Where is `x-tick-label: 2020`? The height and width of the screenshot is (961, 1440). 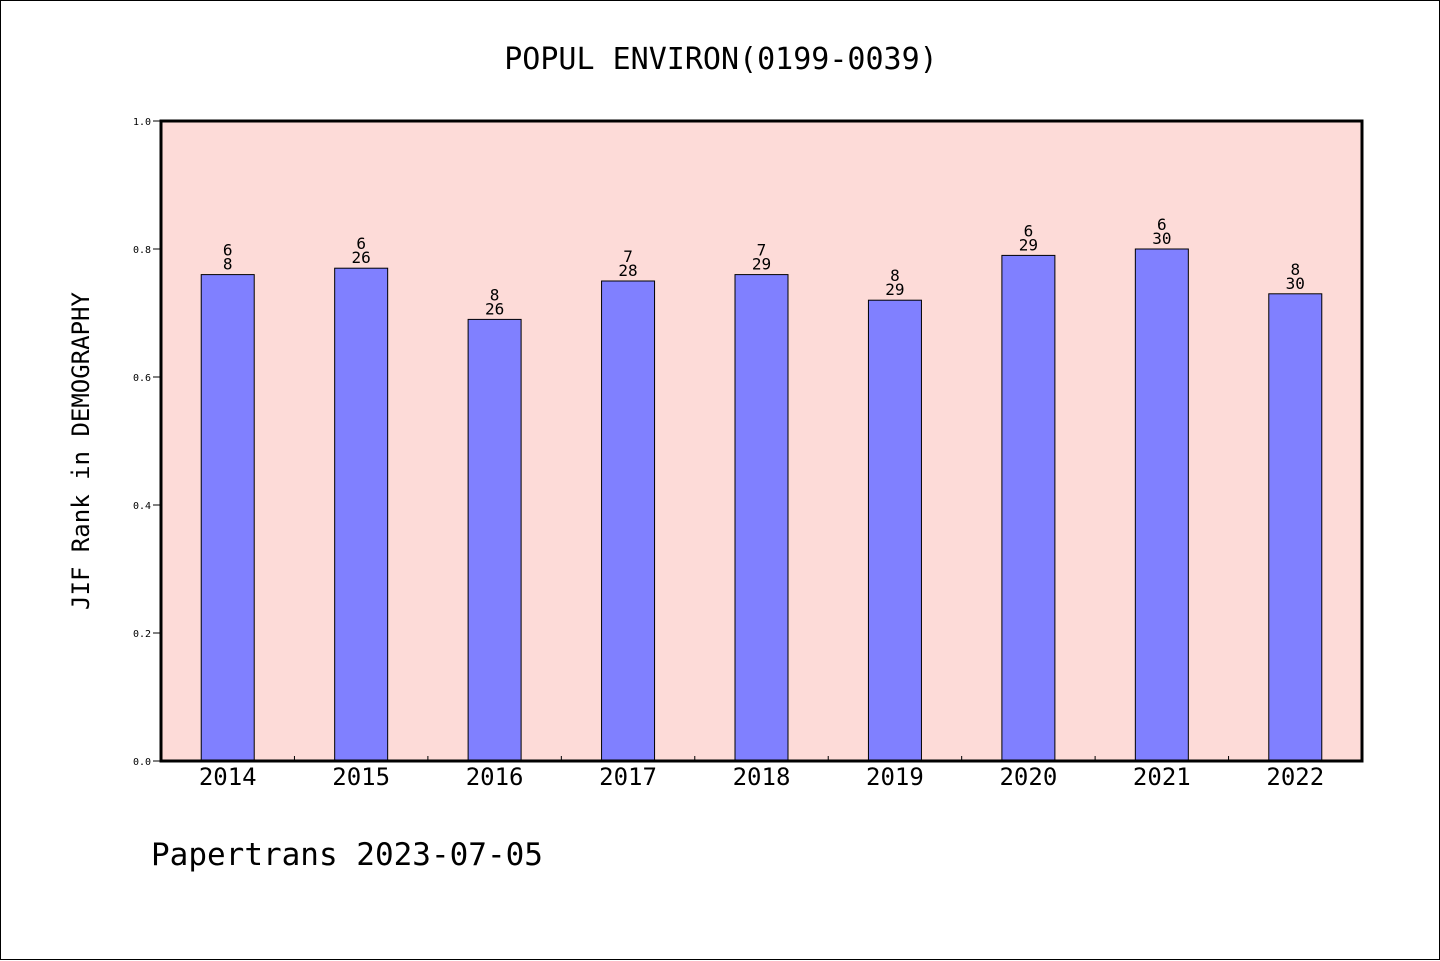
x-tick-label: 2020 is located at coordinates (1028, 777).